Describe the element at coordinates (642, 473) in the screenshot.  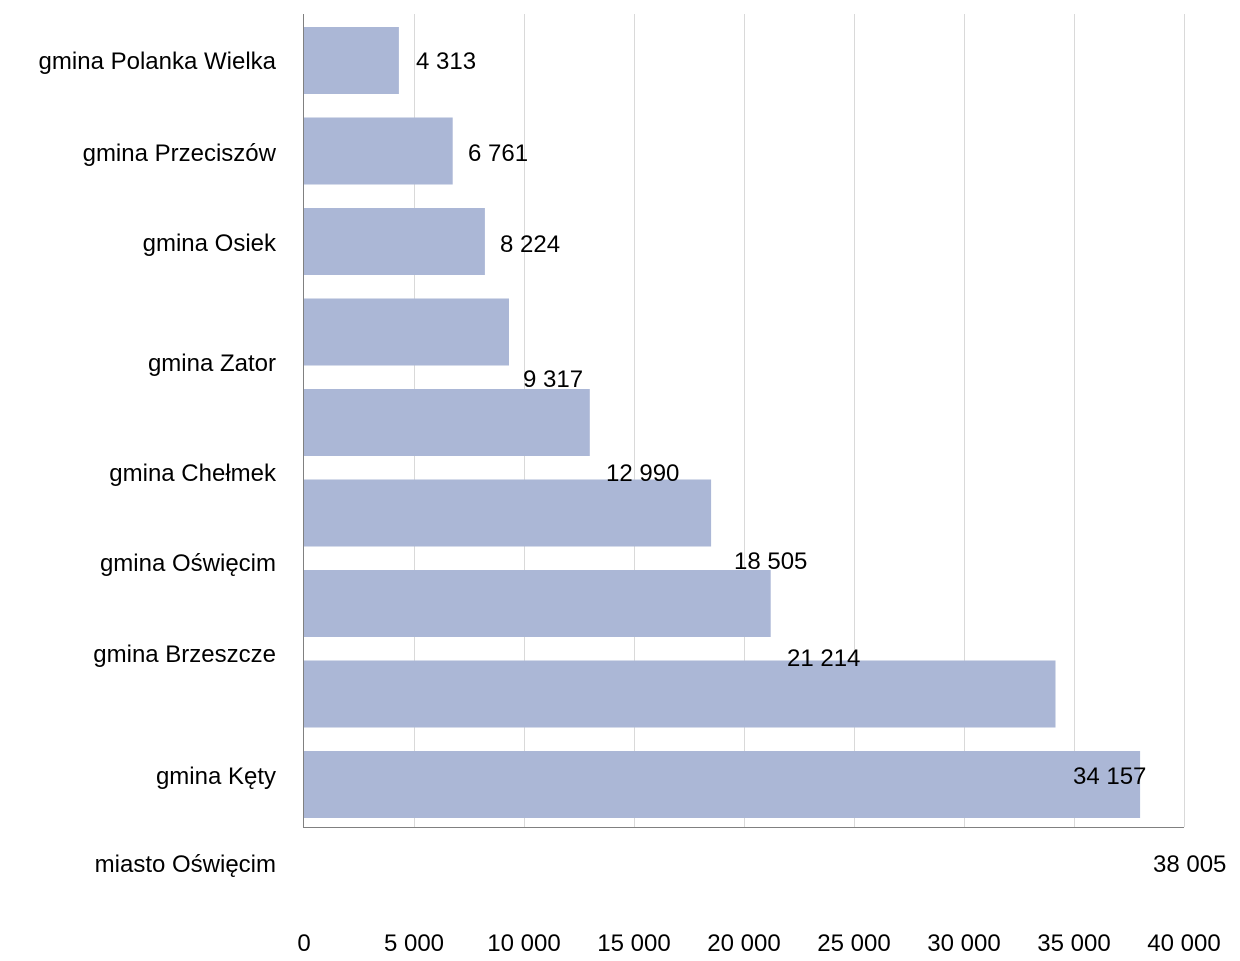
I see `data-label: 12 990` at that location.